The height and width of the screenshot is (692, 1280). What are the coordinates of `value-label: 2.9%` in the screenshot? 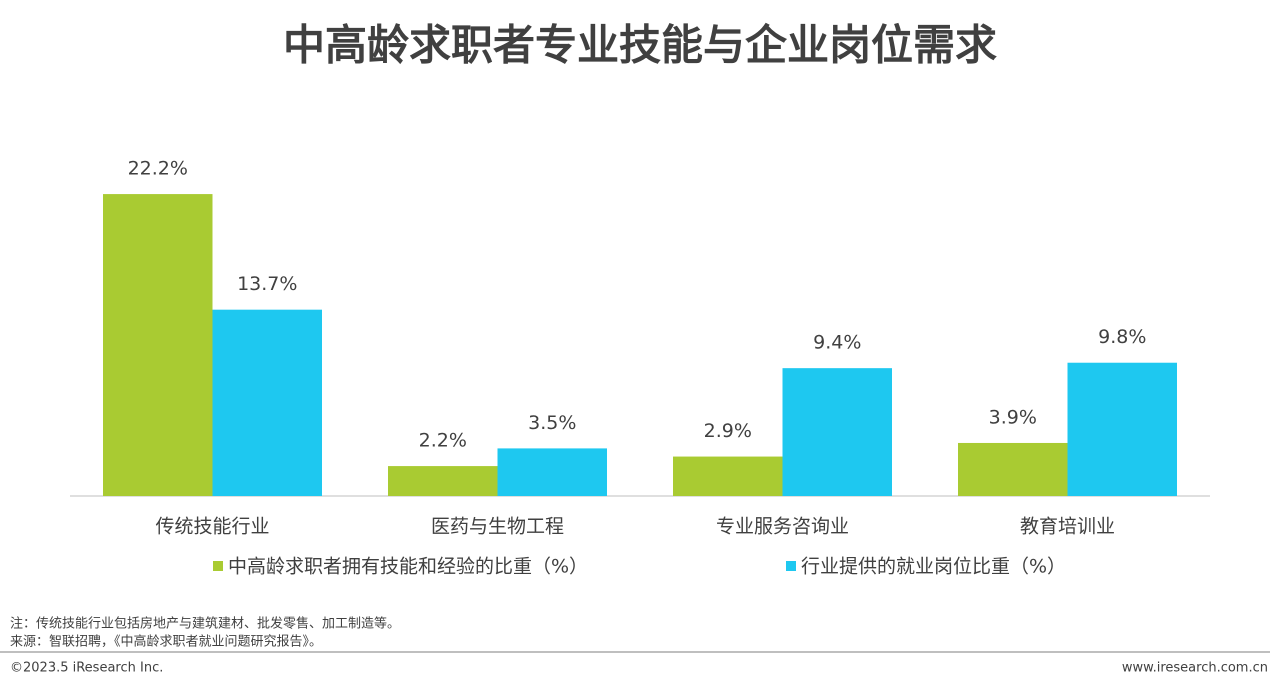 It's located at (728, 431).